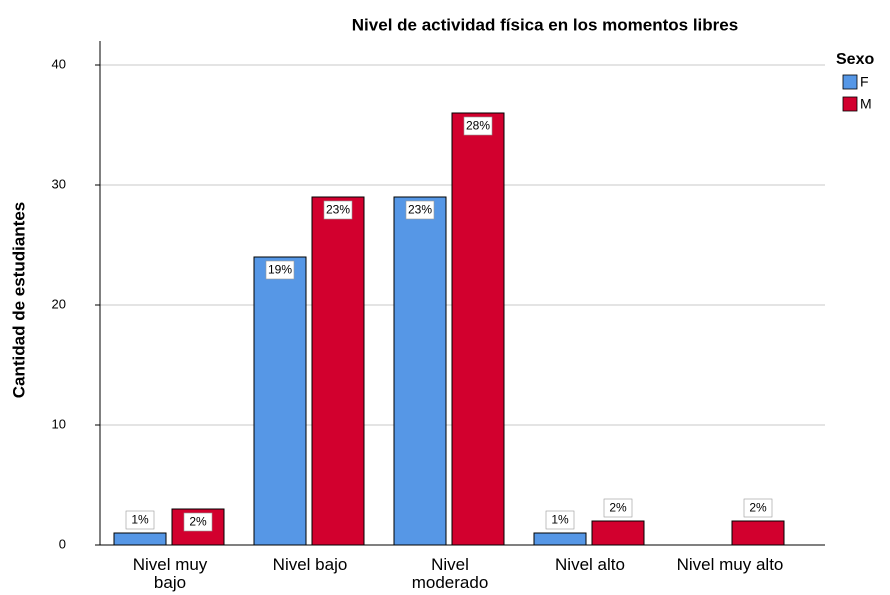 The width and height of the screenshot is (890, 595). What do you see at coordinates (730, 564) in the screenshot?
I see `x-tick-label: Nivel muy alto` at bounding box center [730, 564].